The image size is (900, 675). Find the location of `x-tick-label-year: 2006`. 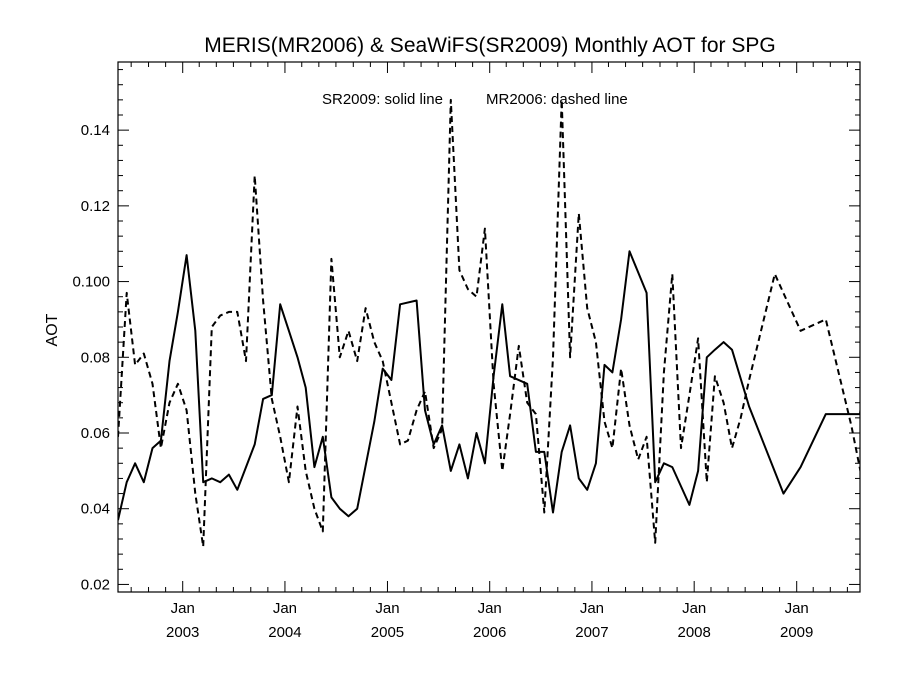

x-tick-label-year: 2006 is located at coordinates (489, 632).